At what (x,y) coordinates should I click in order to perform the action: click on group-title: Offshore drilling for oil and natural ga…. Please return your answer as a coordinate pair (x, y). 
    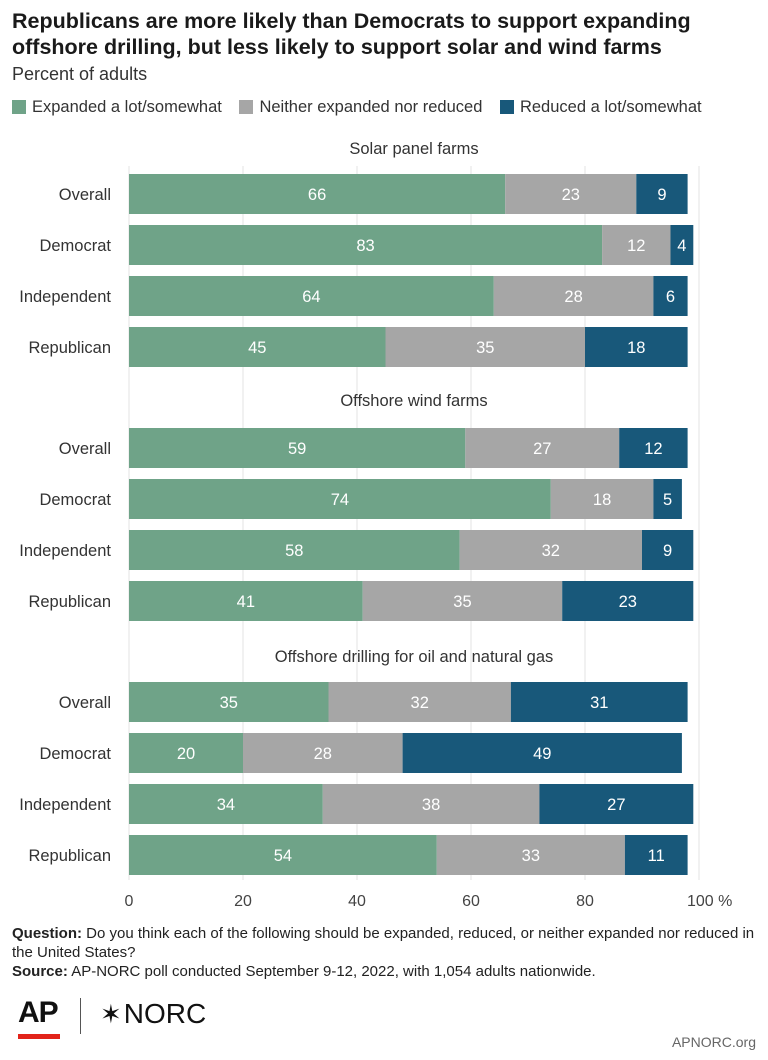
    Looking at the image, I should click on (414, 657).